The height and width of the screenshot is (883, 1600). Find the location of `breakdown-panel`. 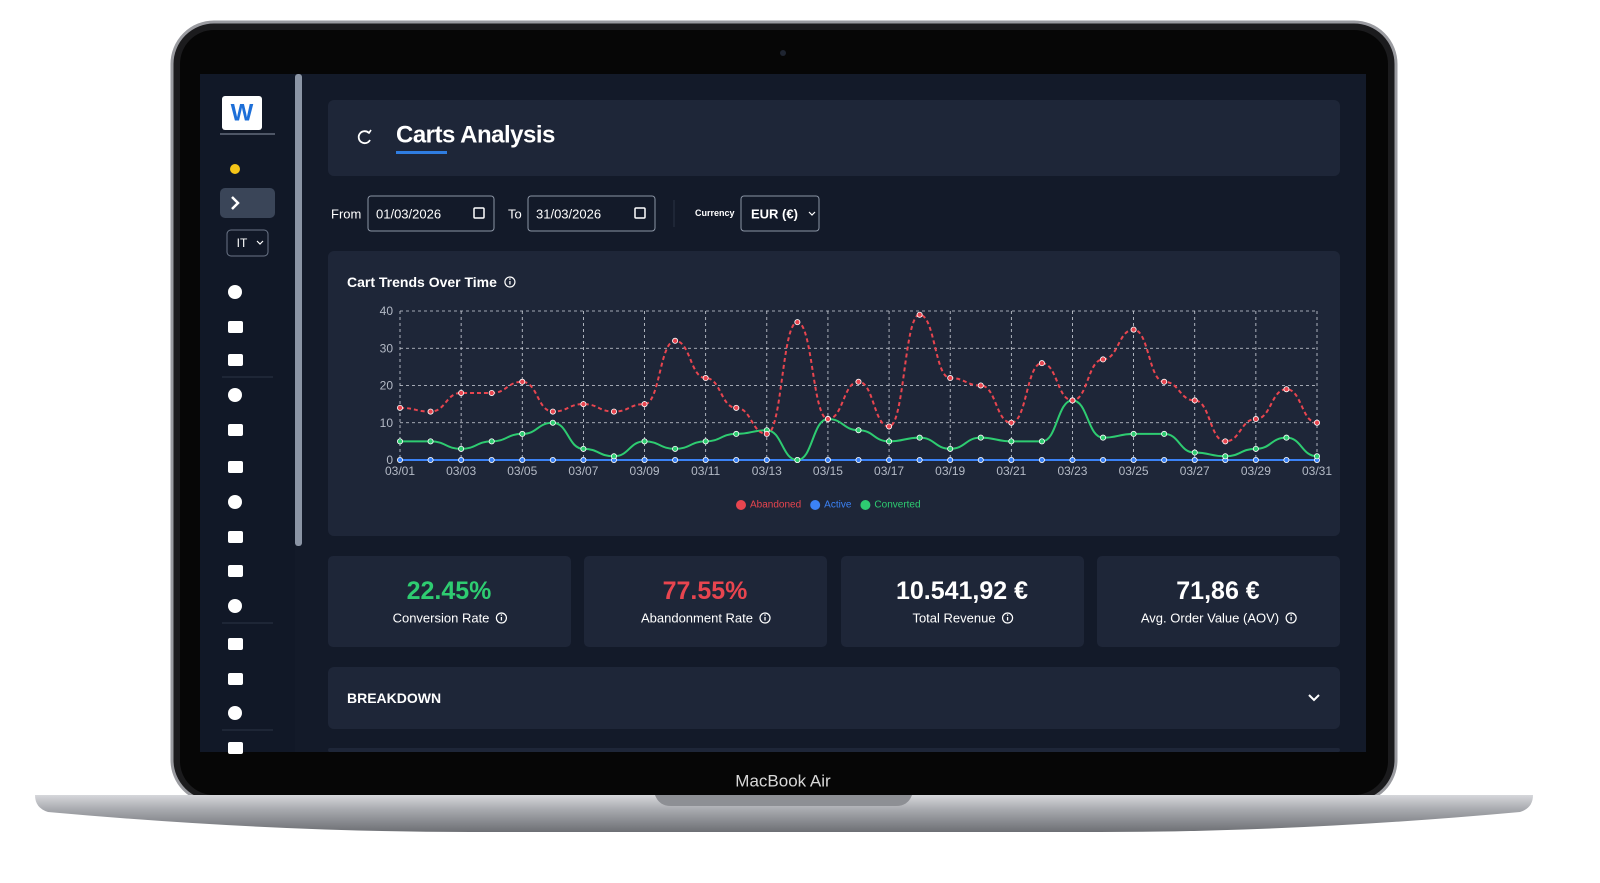

breakdown-panel is located at coordinates (834, 698).